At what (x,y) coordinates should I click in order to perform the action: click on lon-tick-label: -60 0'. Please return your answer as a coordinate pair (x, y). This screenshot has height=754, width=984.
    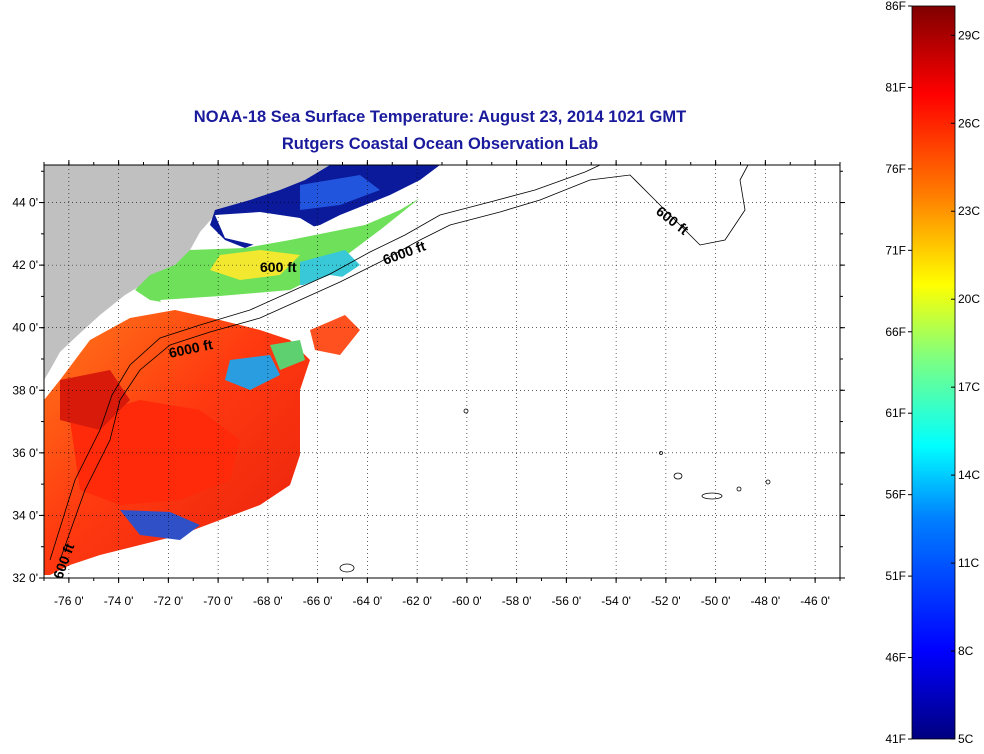
    Looking at the image, I should click on (467, 601).